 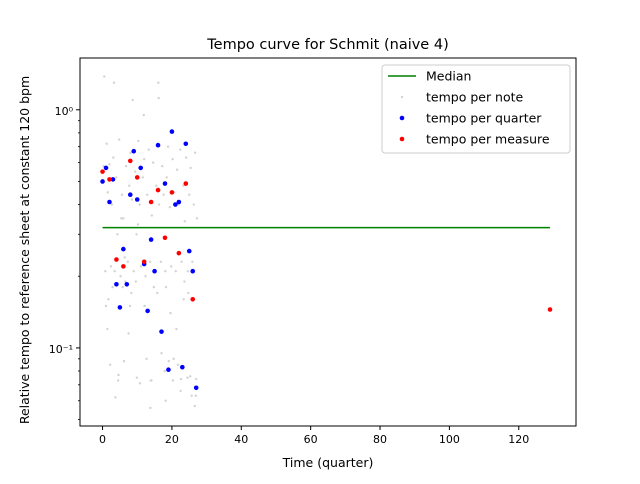 I want to click on legend-label: tempo per quarter, so click(x=484, y=118).